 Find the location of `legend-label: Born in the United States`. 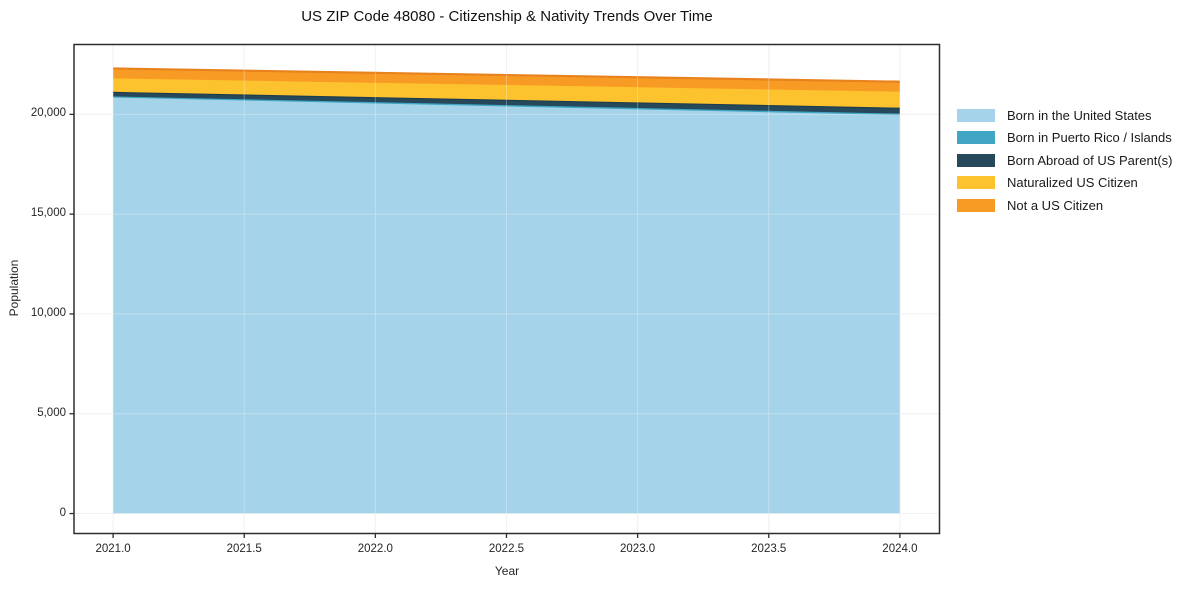

legend-label: Born in the United States is located at coordinates (1079, 115).